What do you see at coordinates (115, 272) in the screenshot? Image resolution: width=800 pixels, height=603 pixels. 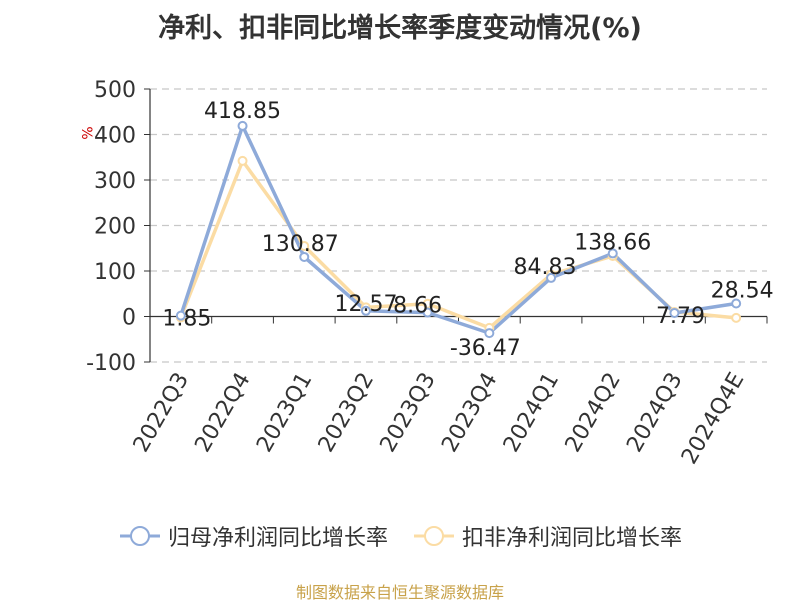 I see `y-tick-label: 100` at bounding box center [115, 272].